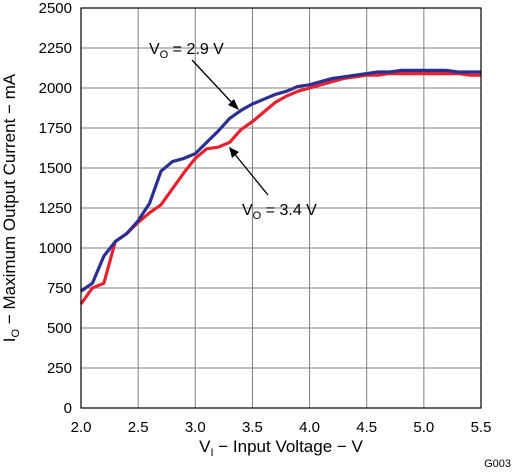 Image resolution: width=517 pixels, height=476 pixels. Describe the element at coordinates (55, 168) in the screenshot. I see `y-tick-label: 1500` at that location.